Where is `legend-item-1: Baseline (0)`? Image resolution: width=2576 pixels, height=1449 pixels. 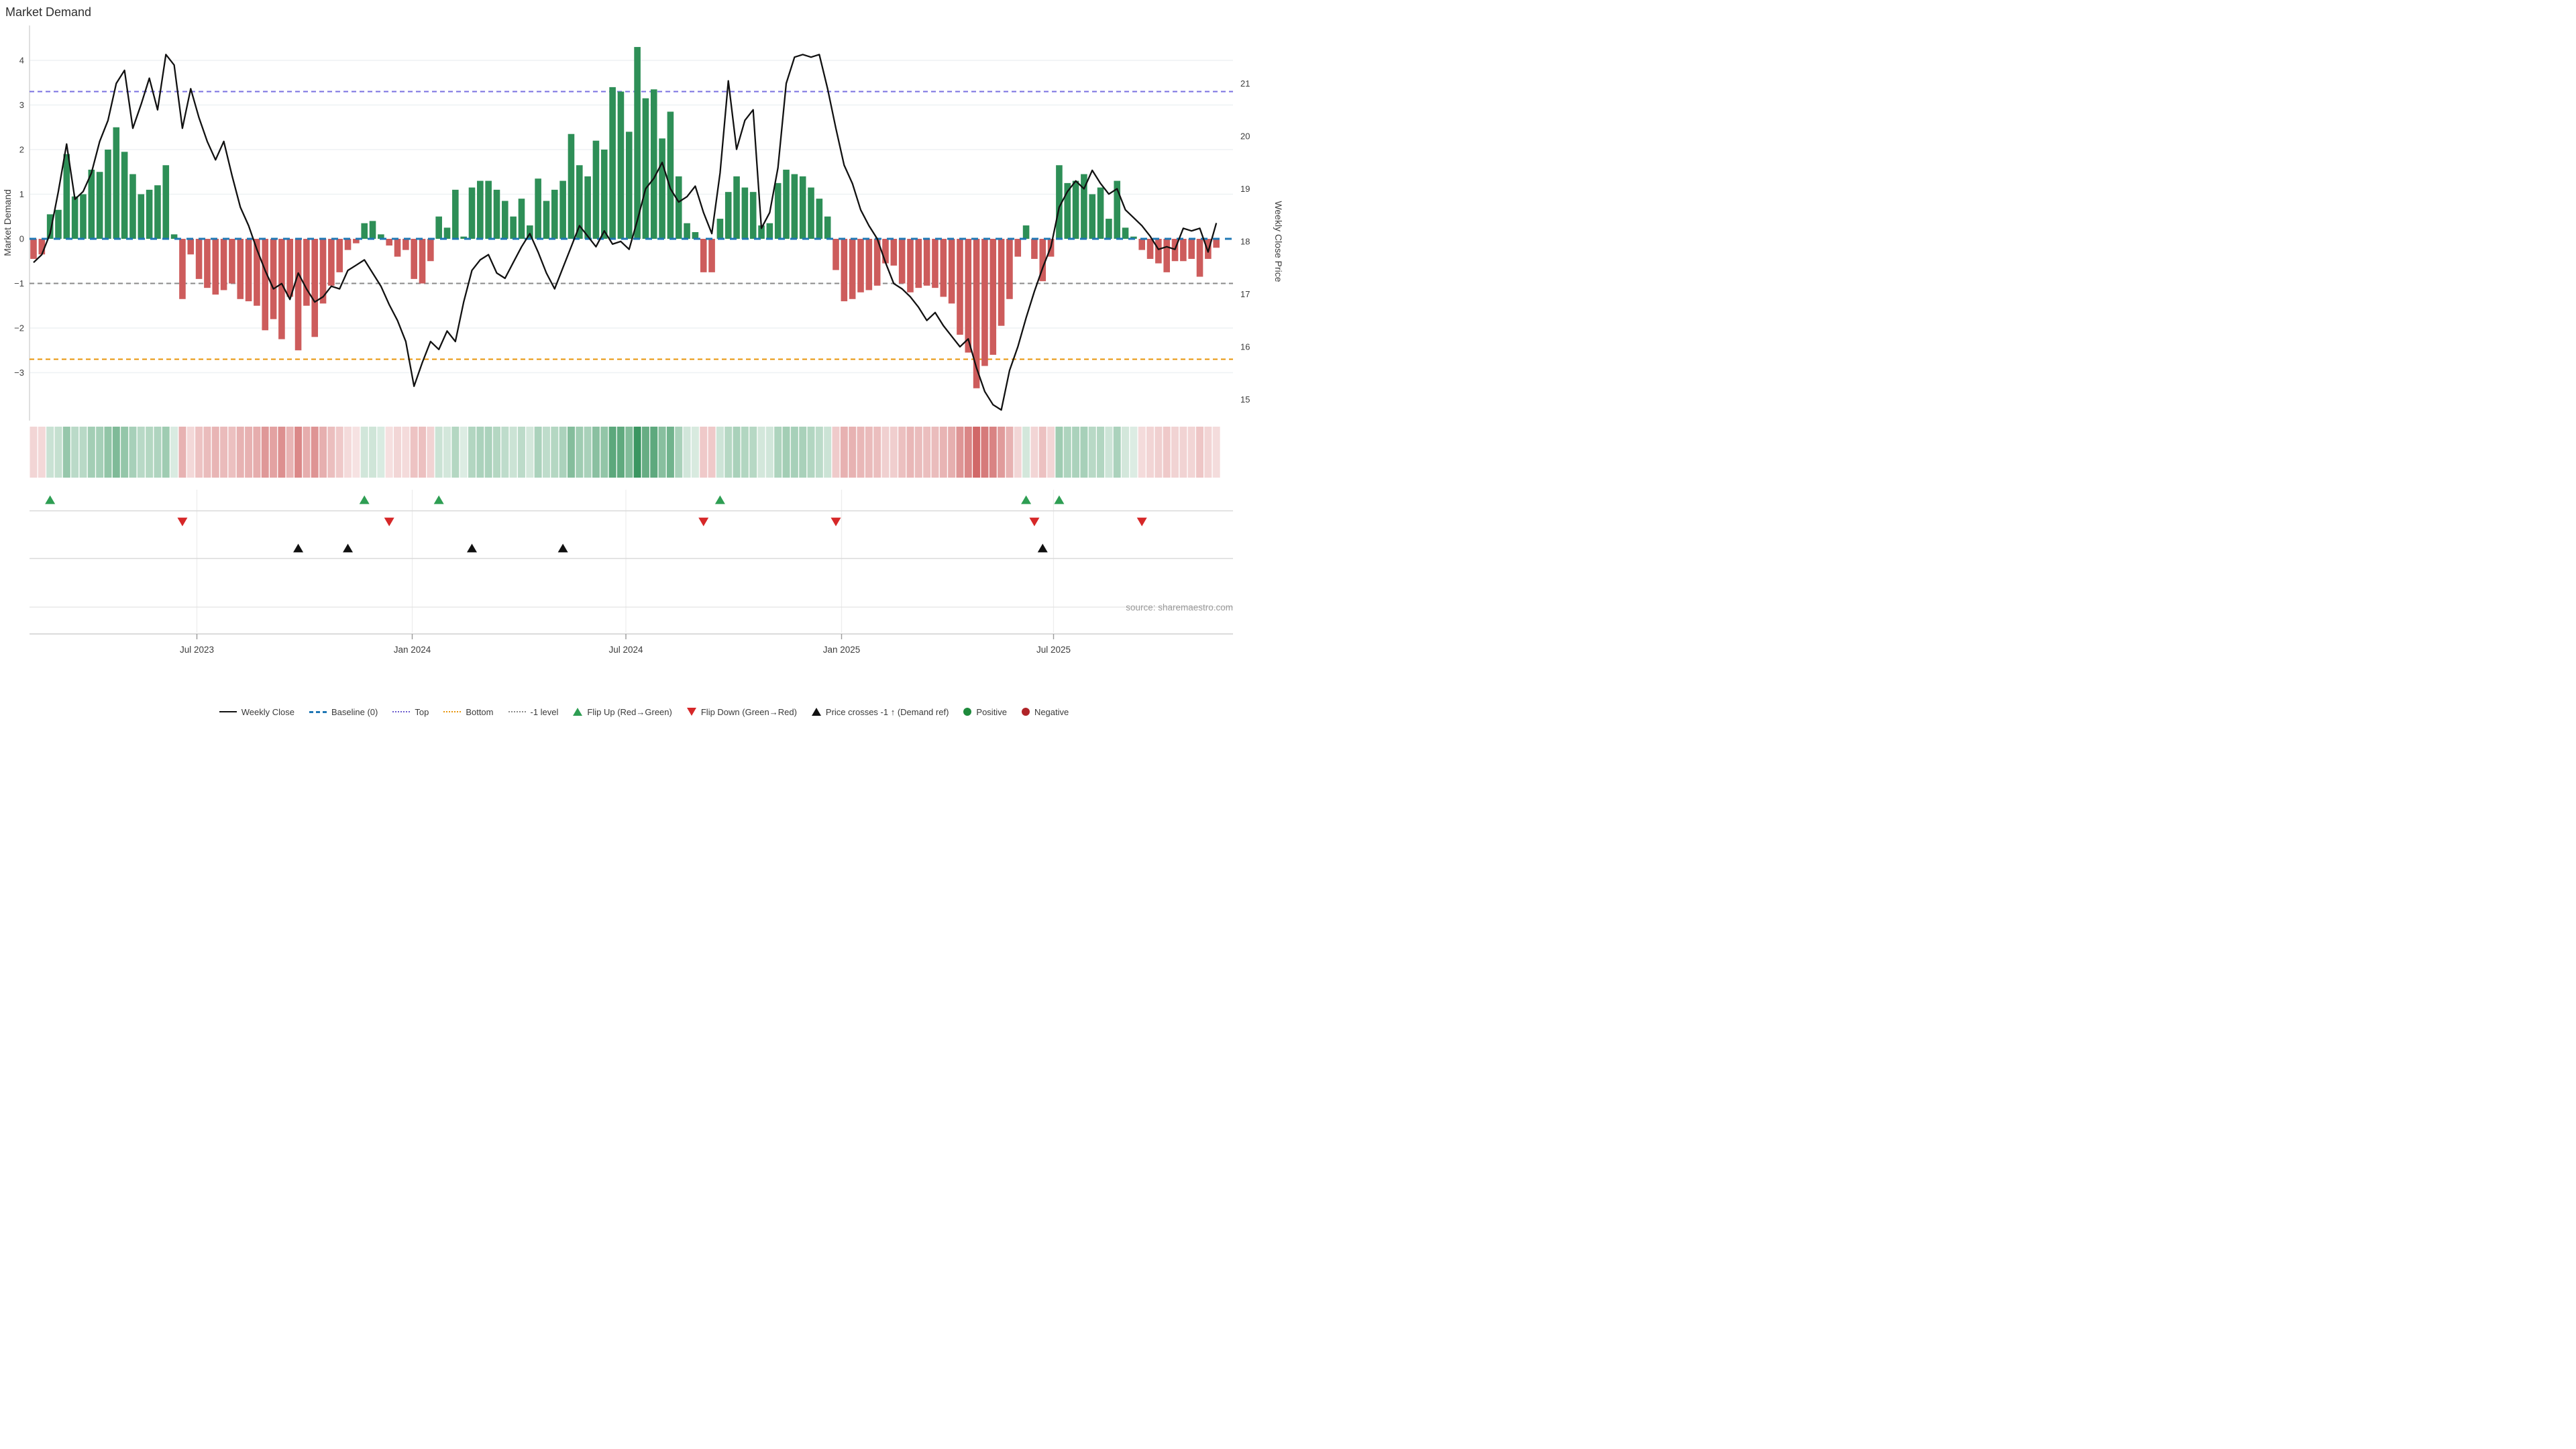
legend-item-1: Baseline (0) is located at coordinates (343, 712).